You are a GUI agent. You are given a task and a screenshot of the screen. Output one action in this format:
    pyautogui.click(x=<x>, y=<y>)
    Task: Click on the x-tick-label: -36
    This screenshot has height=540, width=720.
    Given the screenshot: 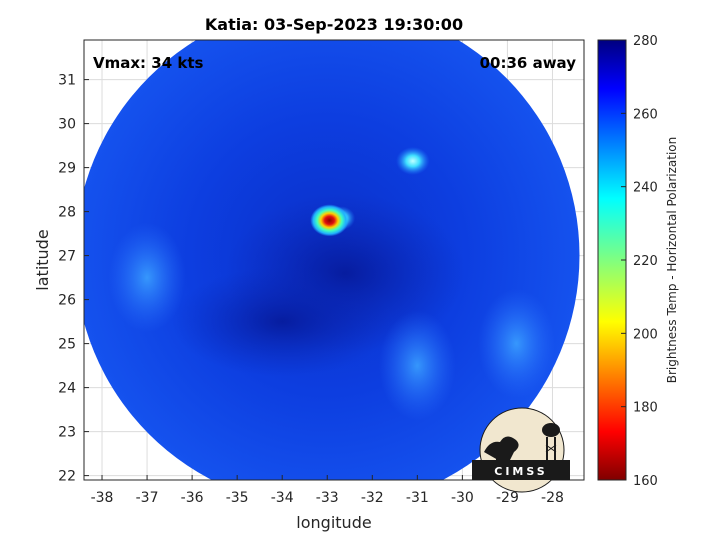 What is the action you would take?
    pyautogui.click(x=192, y=498)
    